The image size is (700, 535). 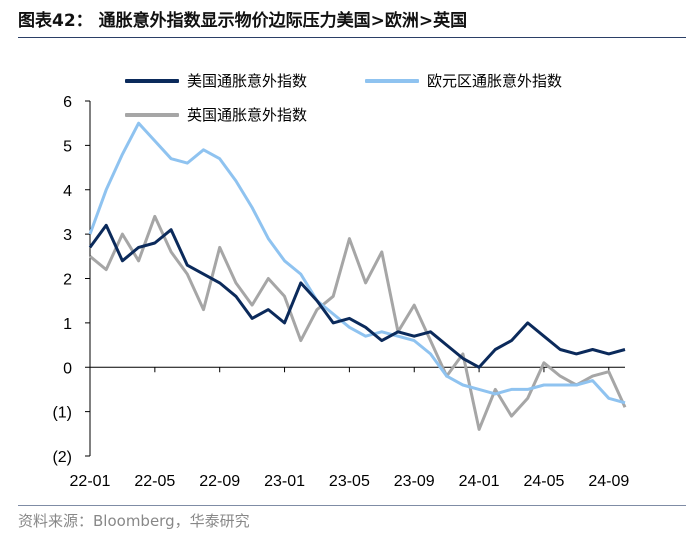 I want to click on legend-label-euro: 欧元区通胀意外指数, so click(x=495, y=81).